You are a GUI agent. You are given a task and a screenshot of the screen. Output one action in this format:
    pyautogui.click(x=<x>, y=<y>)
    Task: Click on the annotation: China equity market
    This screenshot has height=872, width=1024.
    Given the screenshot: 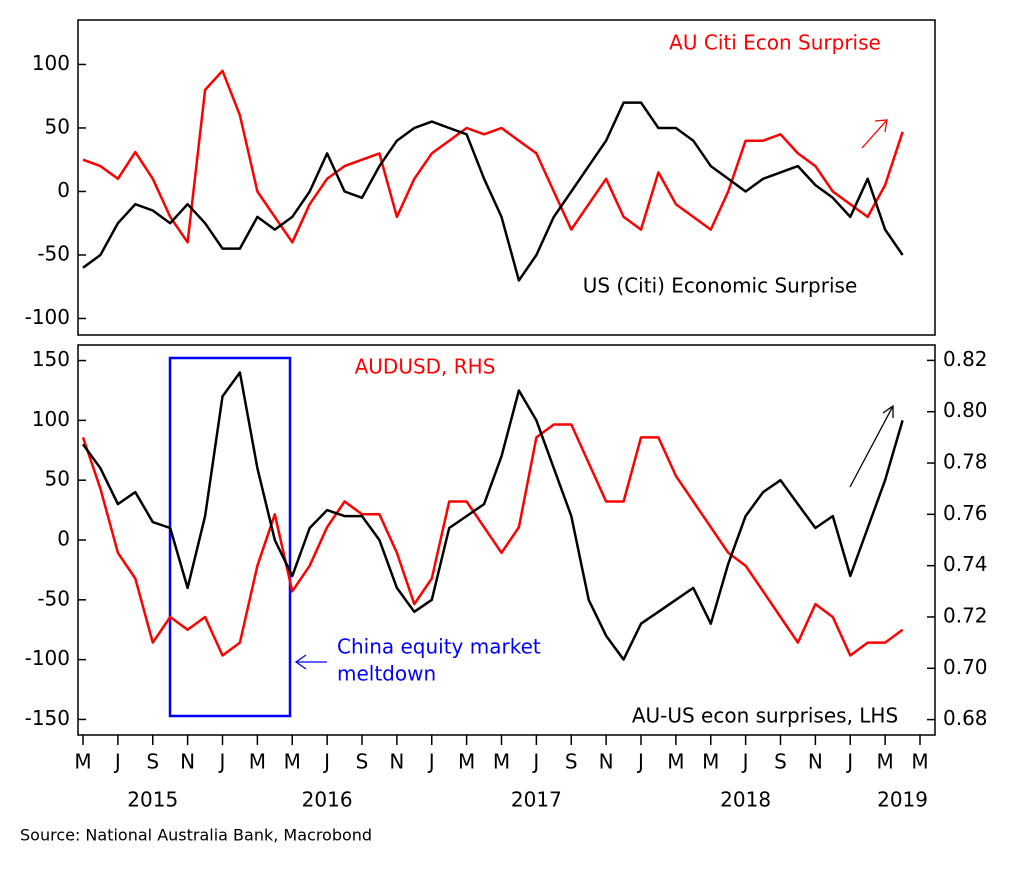 What is the action you would take?
    pyautogui.click(x=439, y=647)
    